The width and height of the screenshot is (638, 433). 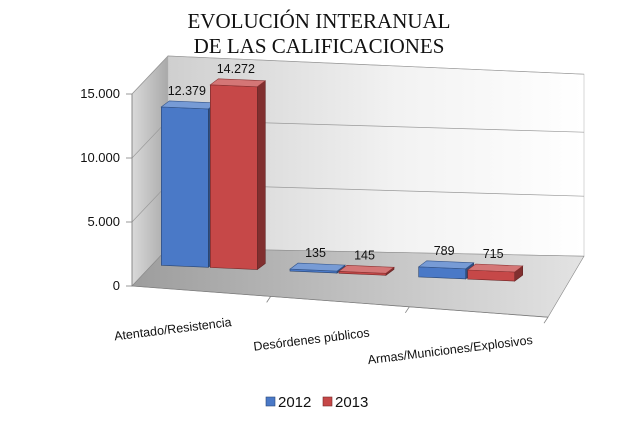 I want to click on bar-side, so click(x=261, y=175).